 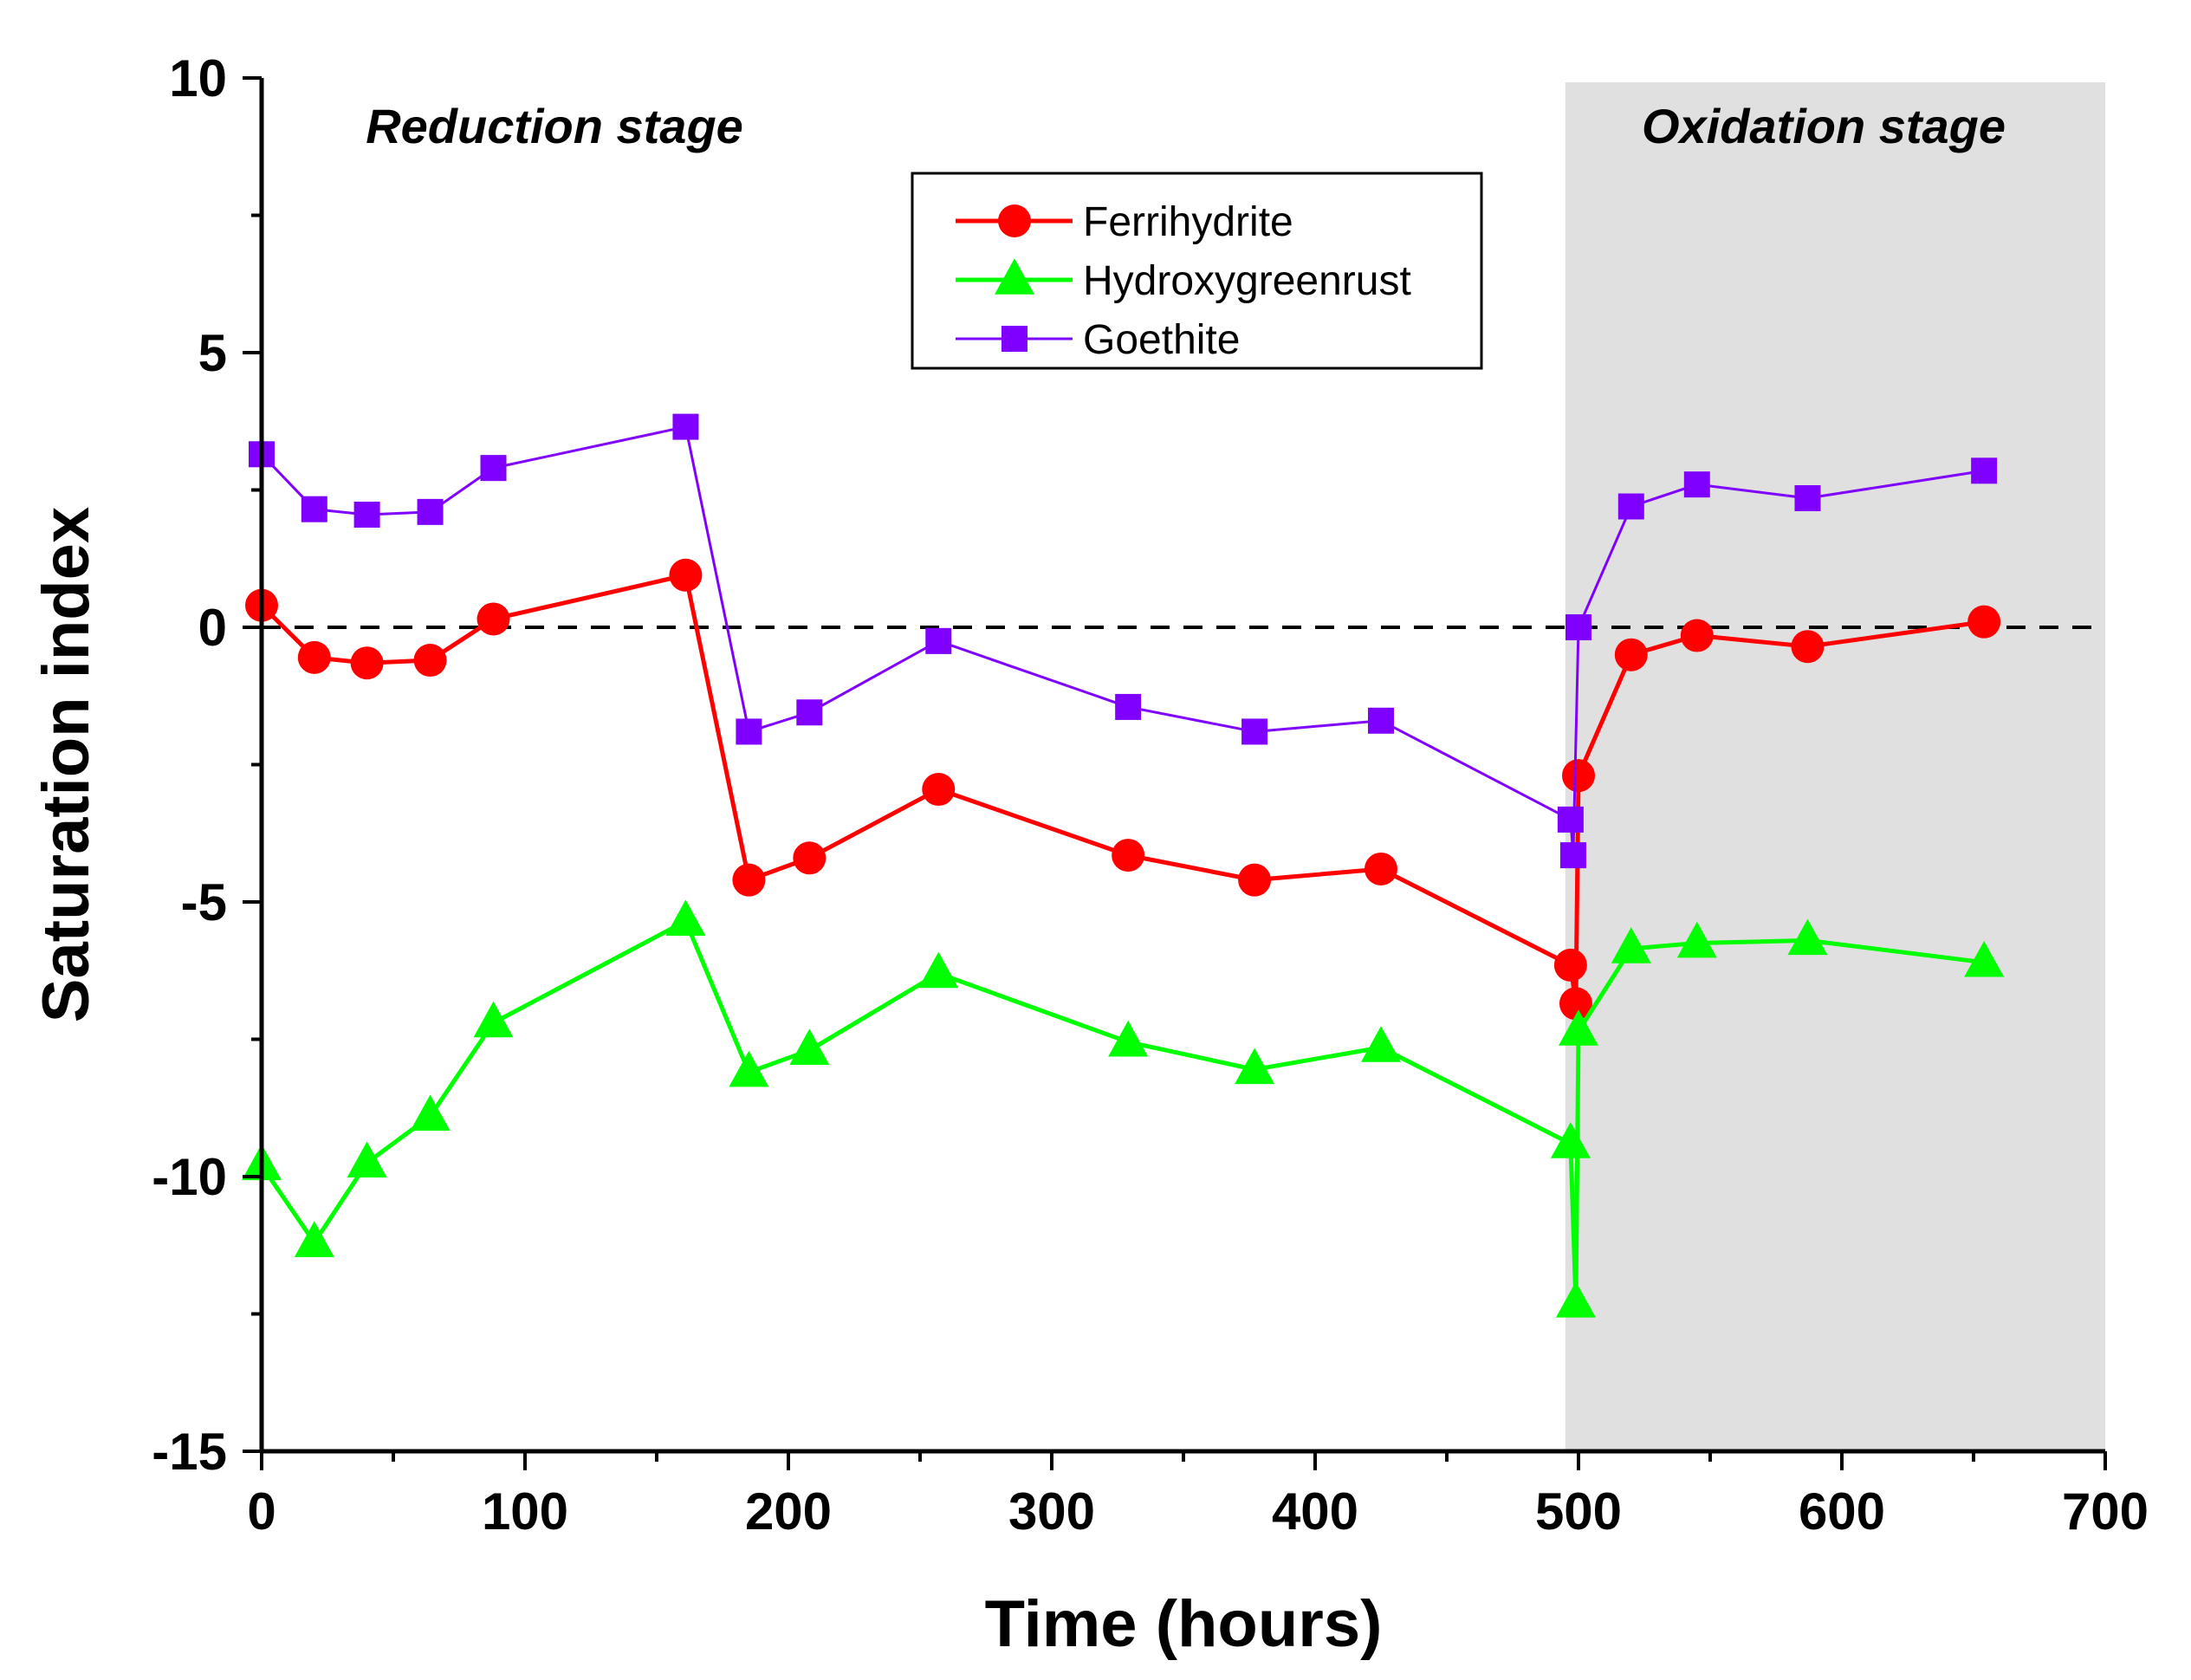 I want to click on legend: Ferrihydrite Hydroxygreenrust Goethite, so click(x=1197, y=271).